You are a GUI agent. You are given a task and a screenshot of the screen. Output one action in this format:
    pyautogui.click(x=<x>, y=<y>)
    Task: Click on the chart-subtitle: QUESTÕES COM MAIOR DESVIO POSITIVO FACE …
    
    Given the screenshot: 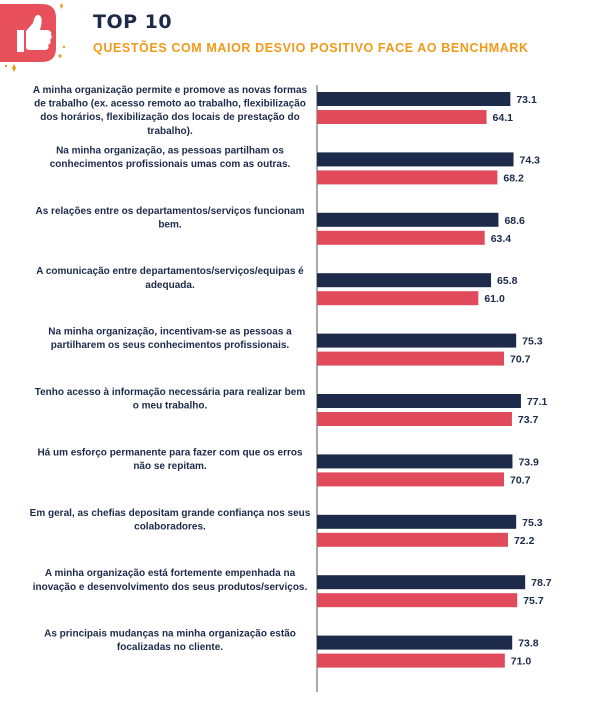 What is the action you would take?
    pyautogui.click(x=311, y=48)
    